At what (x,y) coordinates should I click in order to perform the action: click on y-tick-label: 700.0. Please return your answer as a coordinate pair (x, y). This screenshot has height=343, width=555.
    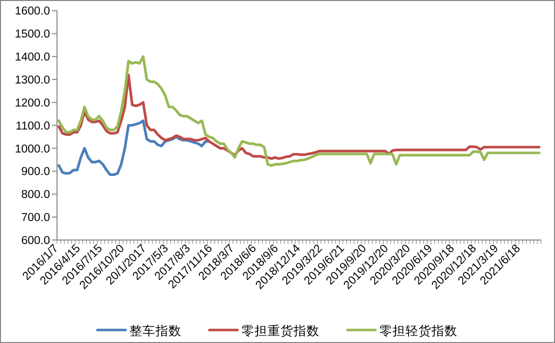
    Looking at the image, I should click on (35, 218).